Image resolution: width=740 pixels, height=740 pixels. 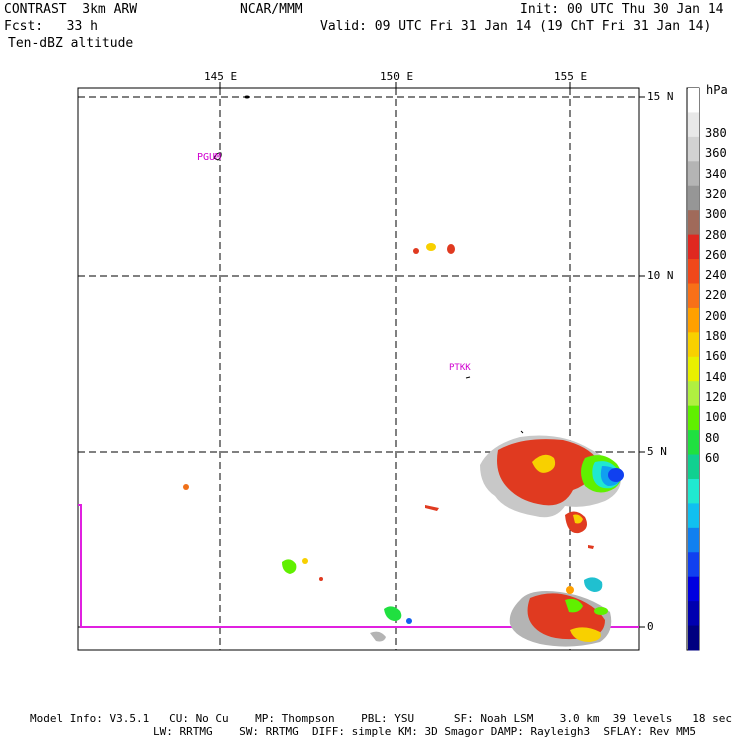 I want to click on colorbar-level-label: 360, so click(x=716, y=153).